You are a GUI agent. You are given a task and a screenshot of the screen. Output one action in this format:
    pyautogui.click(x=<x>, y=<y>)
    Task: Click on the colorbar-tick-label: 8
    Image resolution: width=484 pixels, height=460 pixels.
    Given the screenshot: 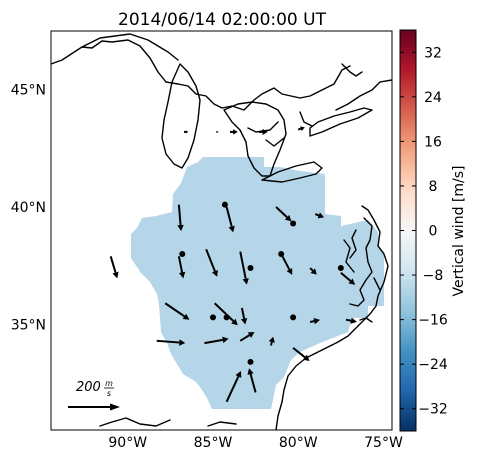 What is the action you would take?
    pyautogui.click(x=433, y=187)
    